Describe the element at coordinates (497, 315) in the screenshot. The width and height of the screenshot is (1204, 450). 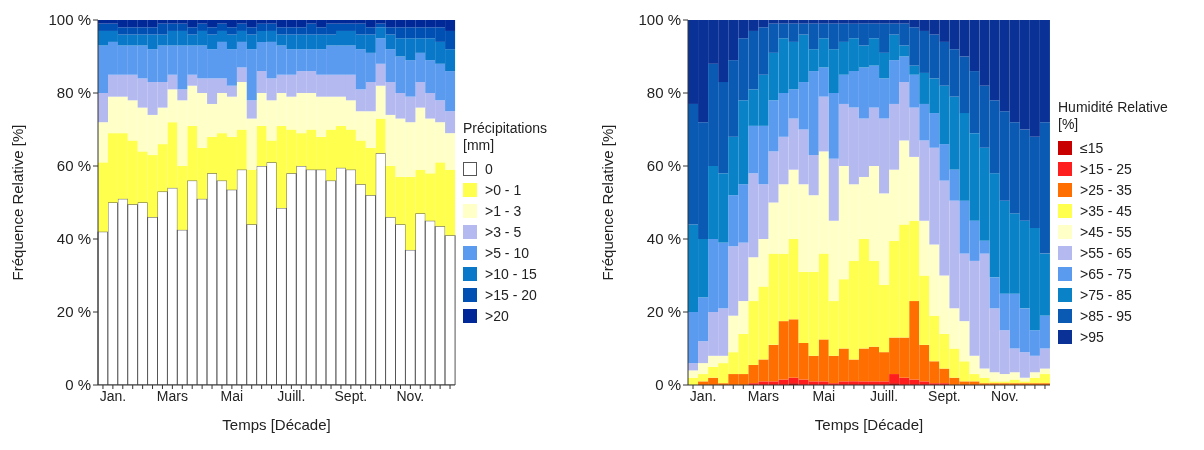
I see `legend-label: >20` at that location.